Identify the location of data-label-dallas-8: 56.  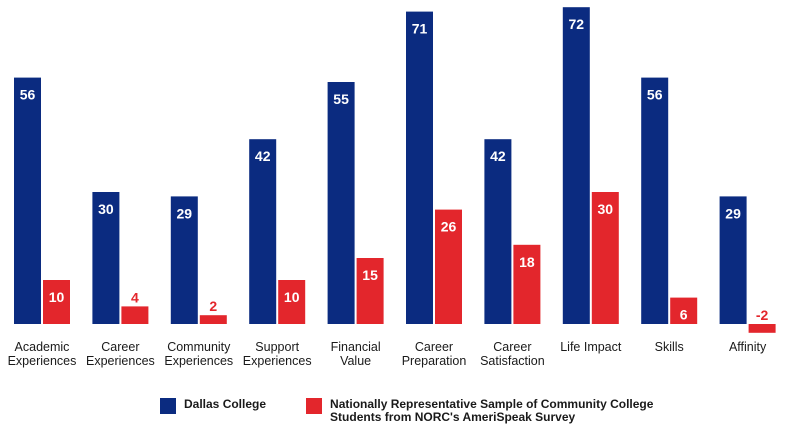
(655, 95).